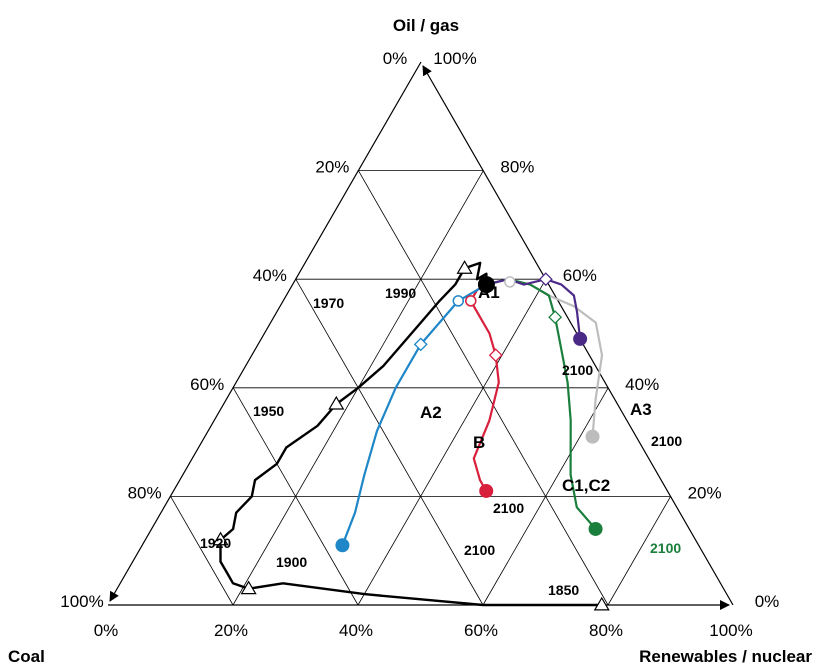 The height and width of the screenshot is (666, 820). I want to click on milestone-label-1920: 1920, so click(215, 543).